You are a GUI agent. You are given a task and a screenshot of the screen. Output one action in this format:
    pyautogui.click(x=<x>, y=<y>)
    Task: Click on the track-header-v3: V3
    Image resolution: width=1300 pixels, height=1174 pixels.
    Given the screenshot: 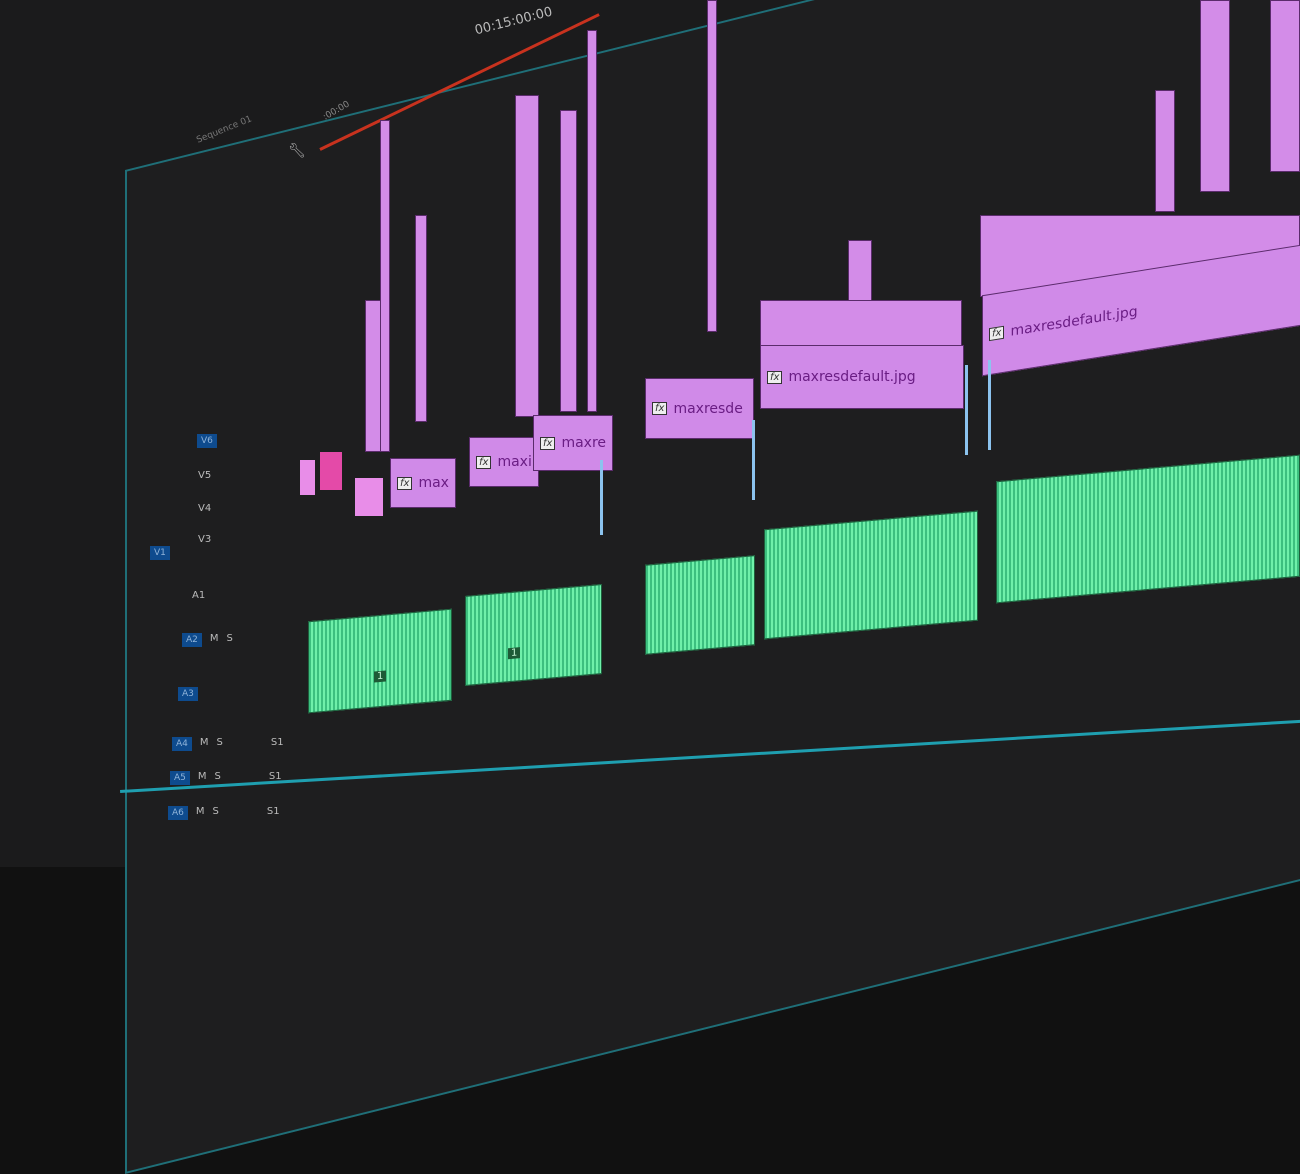 What is the action you would take?
    pyautogui.click(x=205, y=539)
    